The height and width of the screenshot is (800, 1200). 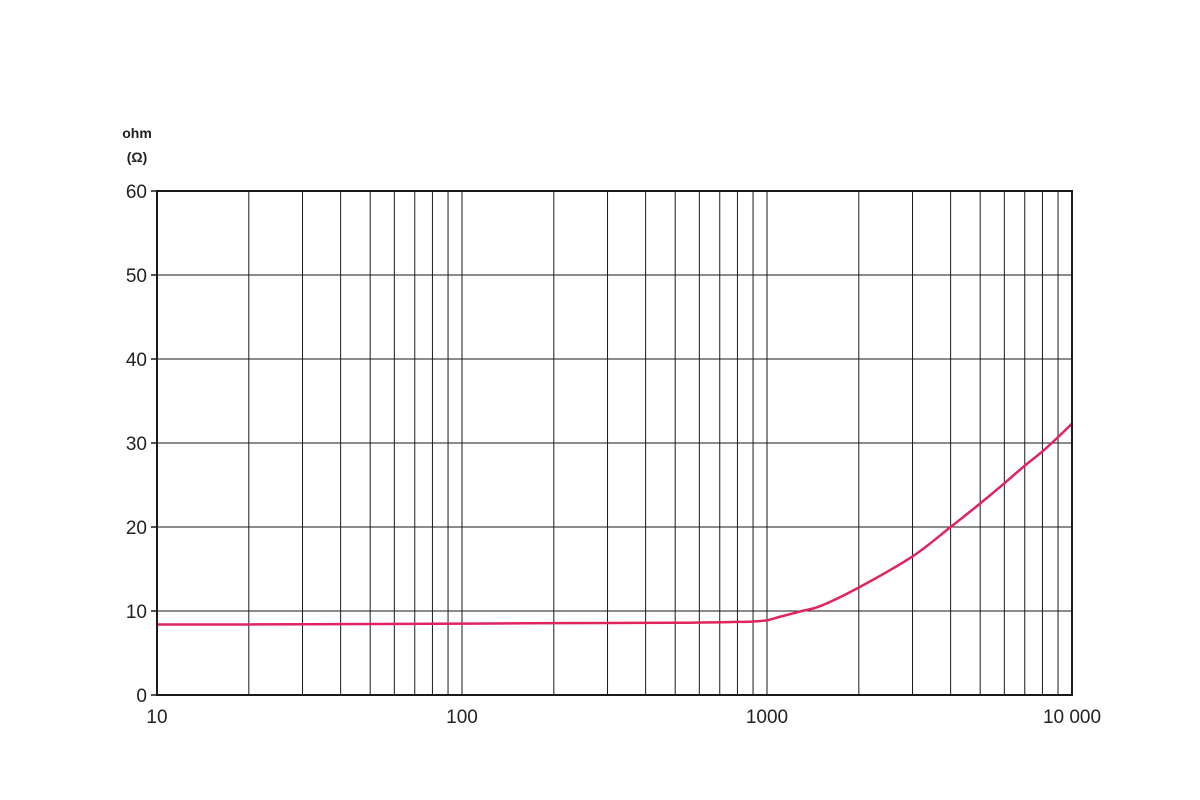 What do you see at coordinates (137, 133) in the screenshot?
I see `y-axis-label: ohm` at bounding box center [137, 133].